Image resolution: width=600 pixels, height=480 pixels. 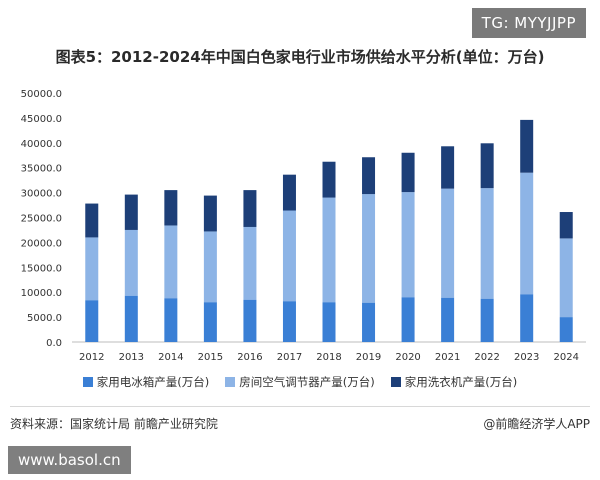 I want to click on y-tick-label: 35000.0, so click(x=41, y=169).